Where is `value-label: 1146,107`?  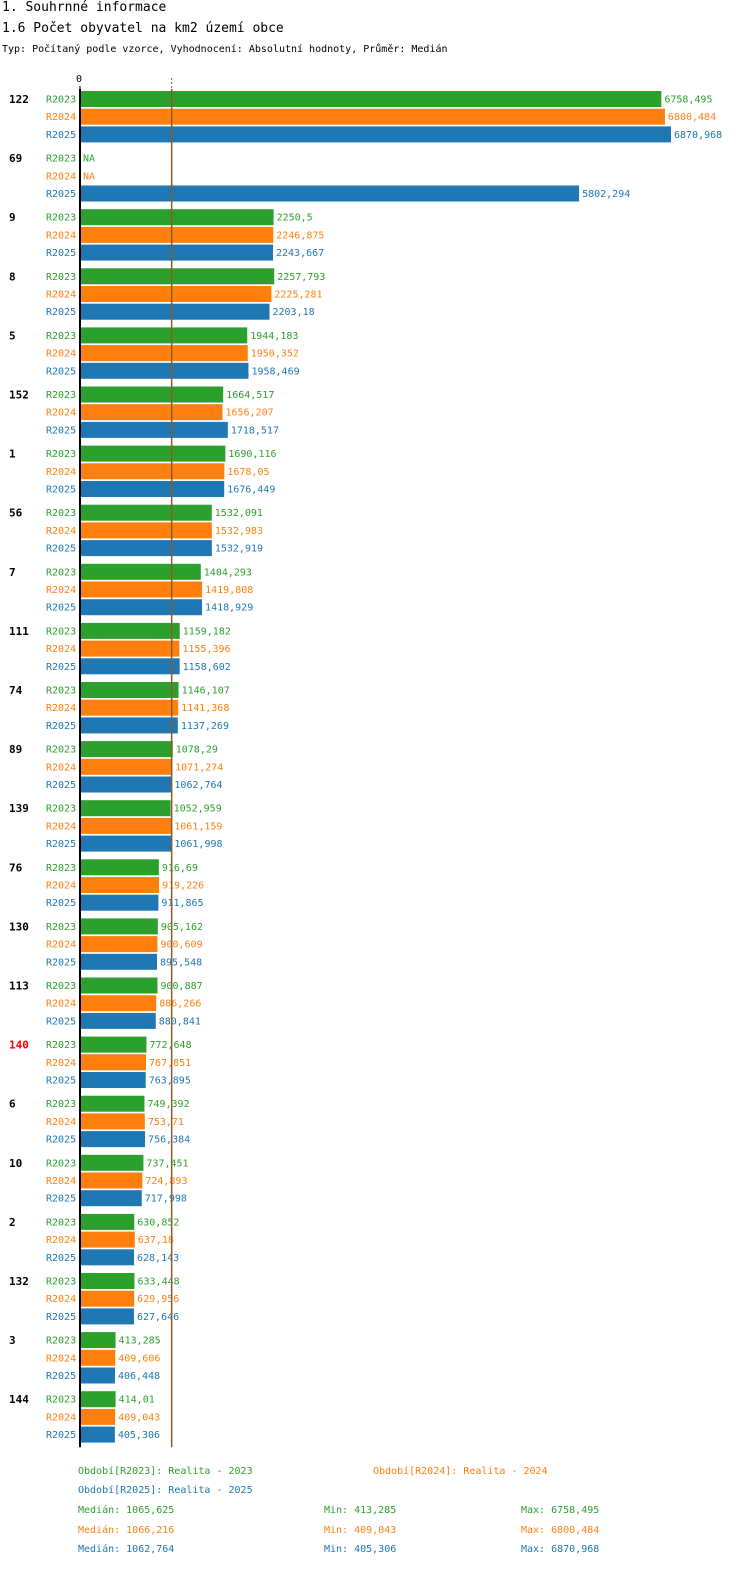
value-label: 1146,107 is located at coordinates (206, 691).